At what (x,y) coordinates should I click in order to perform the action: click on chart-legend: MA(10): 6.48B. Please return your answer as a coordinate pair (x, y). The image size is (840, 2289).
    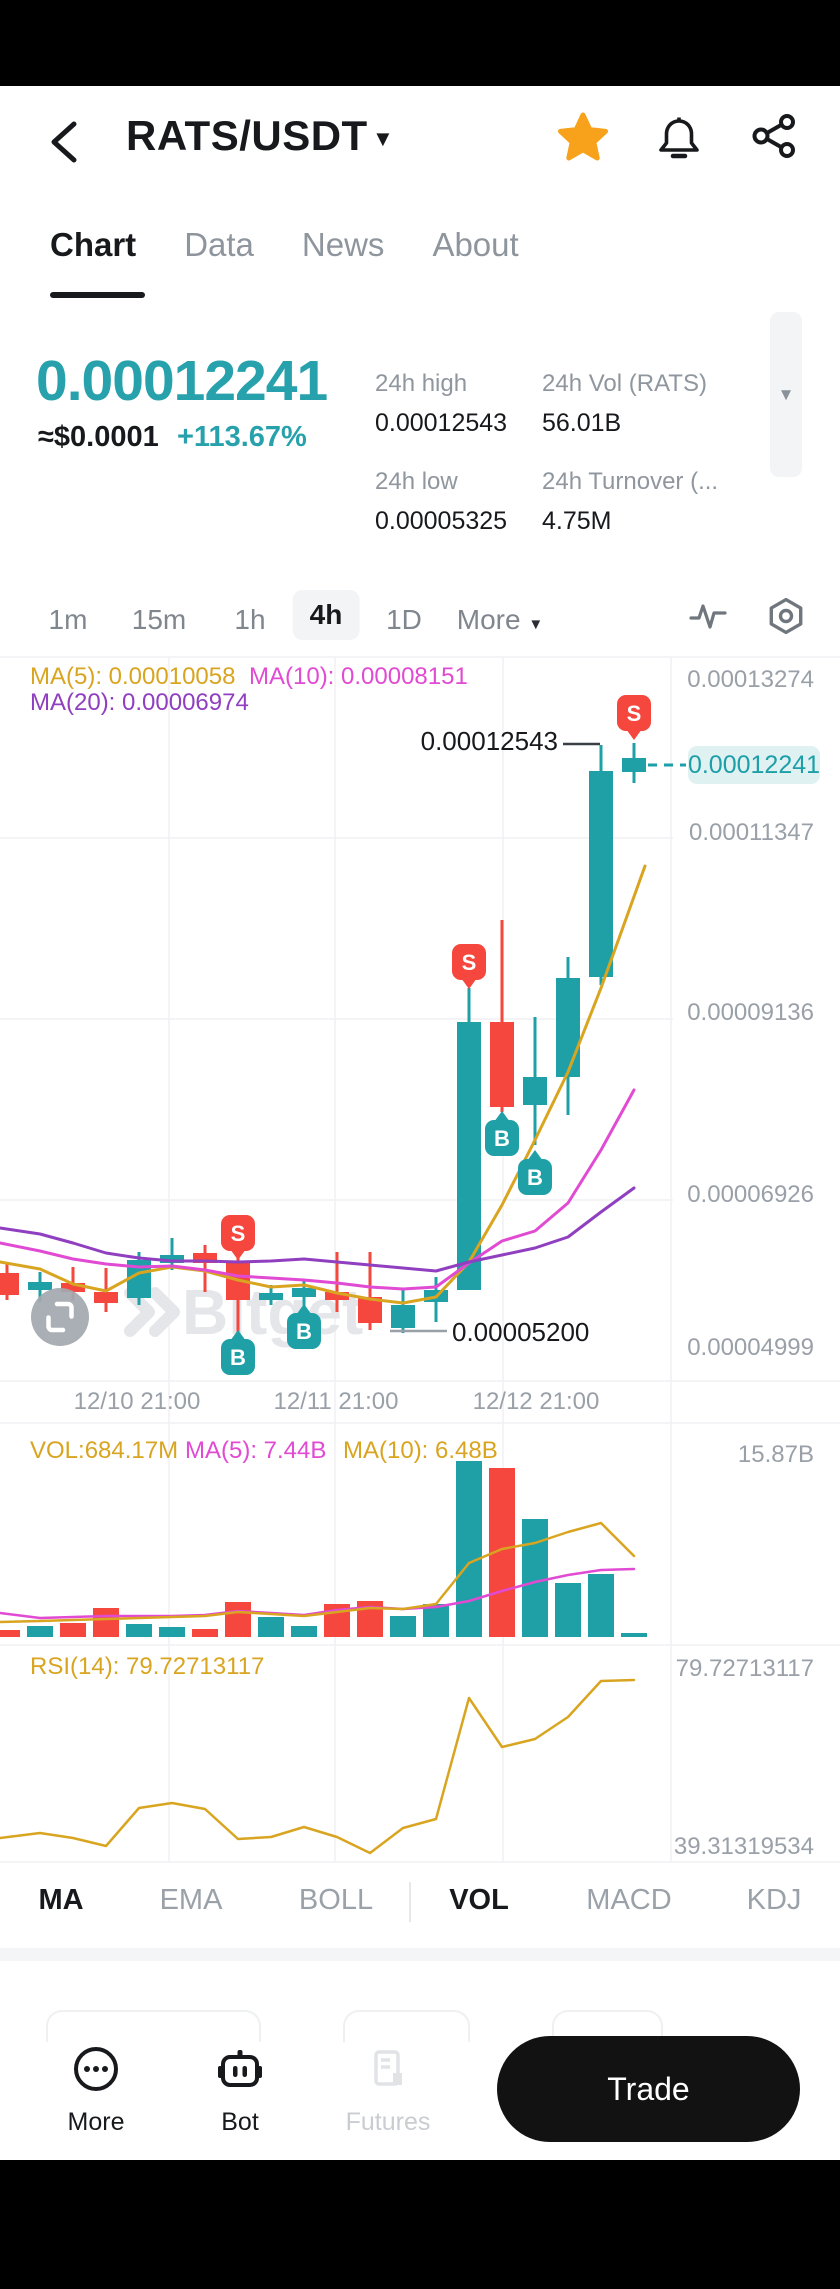
    Looking at the image, I should click on (420, 1450).